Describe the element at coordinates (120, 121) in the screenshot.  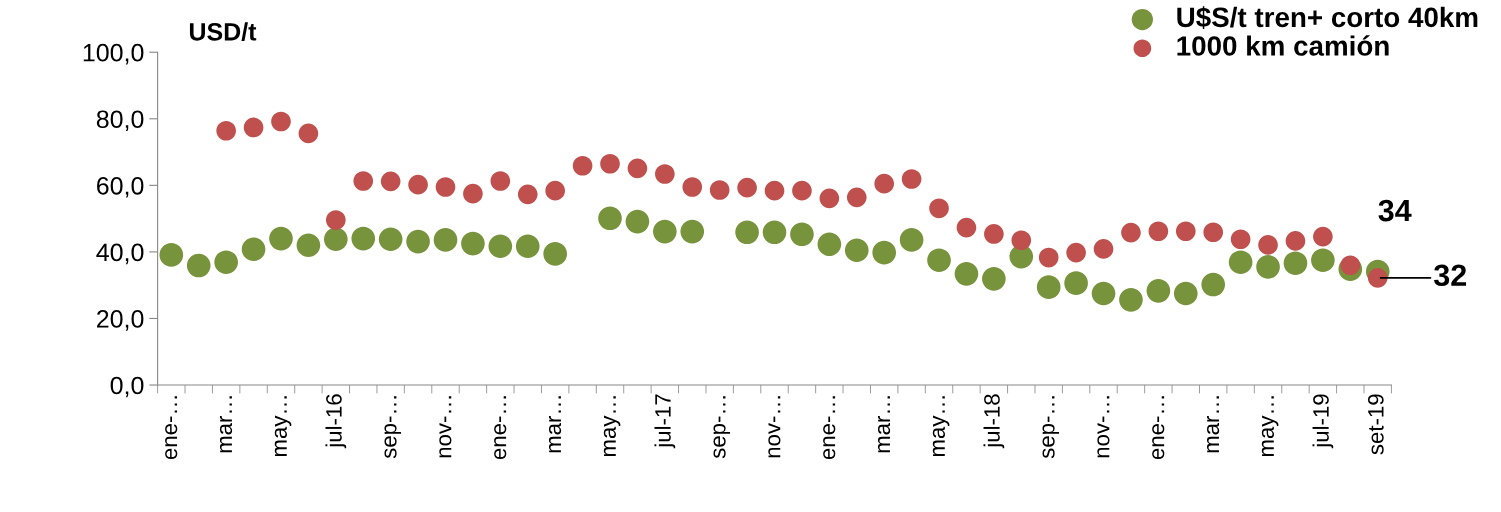
I see `y-tick-label: 80,0` at that location.